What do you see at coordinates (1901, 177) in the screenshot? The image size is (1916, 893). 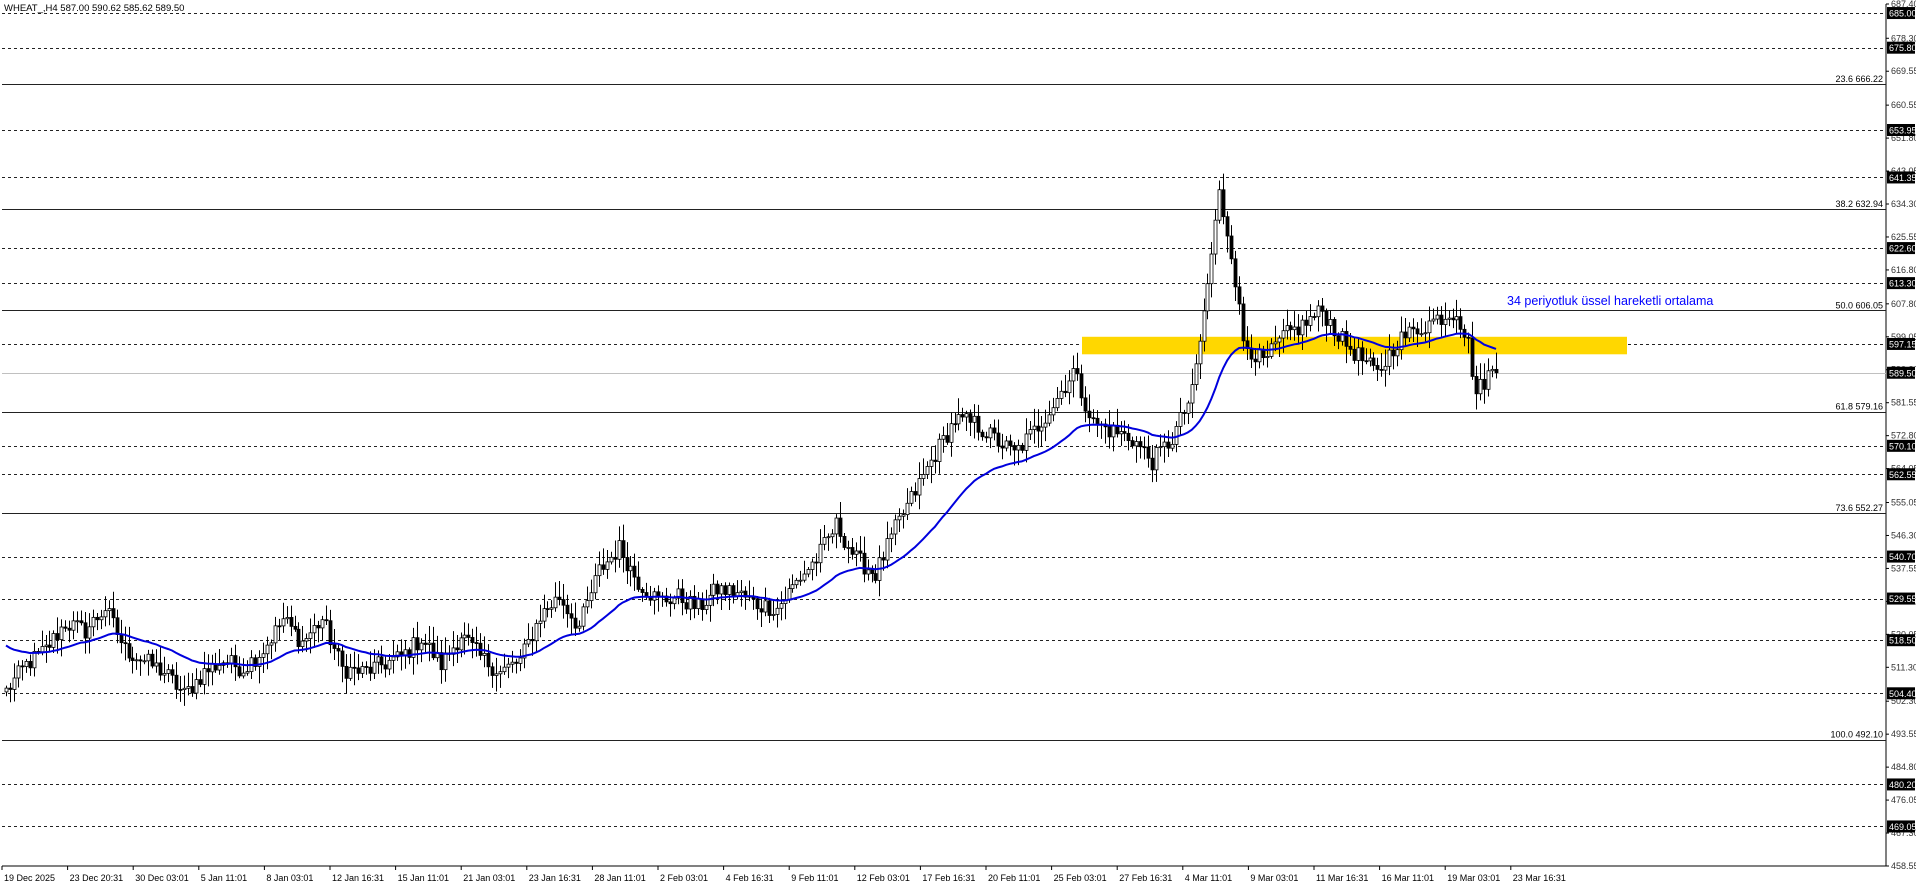 I see `level-price-tag: 641.35` at bounding box center [1901, 177].